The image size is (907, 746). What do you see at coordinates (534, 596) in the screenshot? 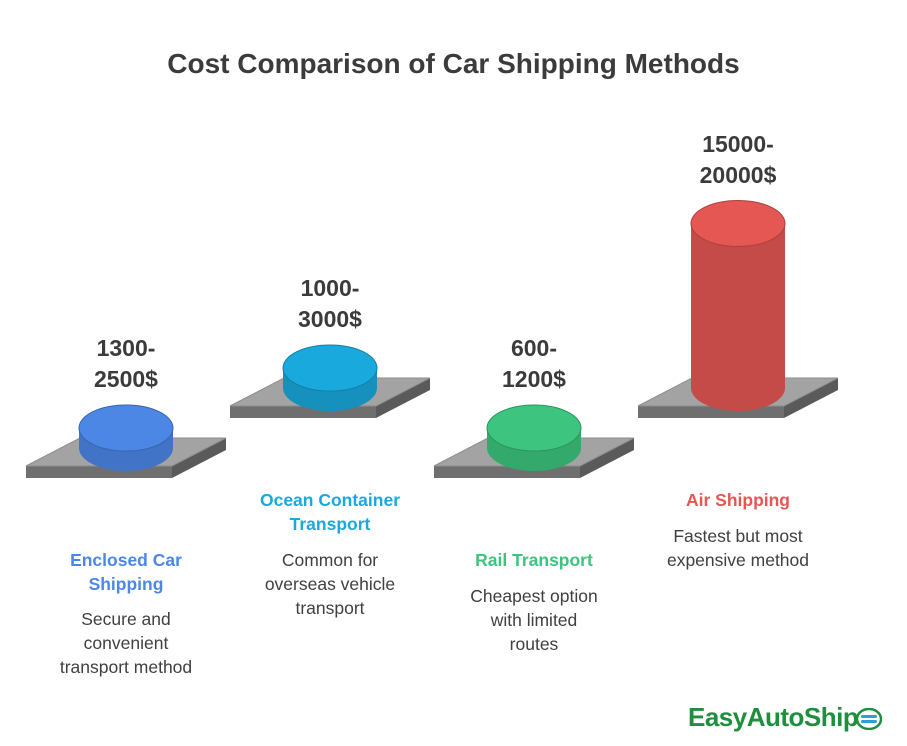
I see `description-line: Cheapest option` at bounding box center [534, 596].